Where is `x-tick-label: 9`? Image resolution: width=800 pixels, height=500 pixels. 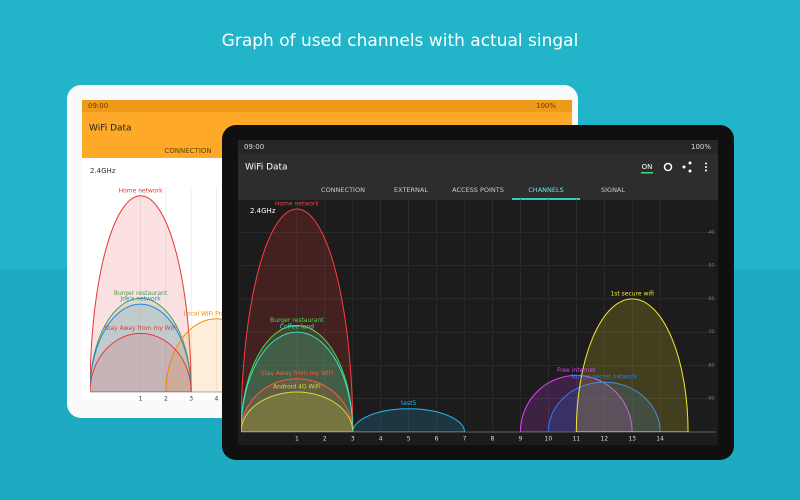
x-tick-label: 9 is located at coordinates (520, 439).